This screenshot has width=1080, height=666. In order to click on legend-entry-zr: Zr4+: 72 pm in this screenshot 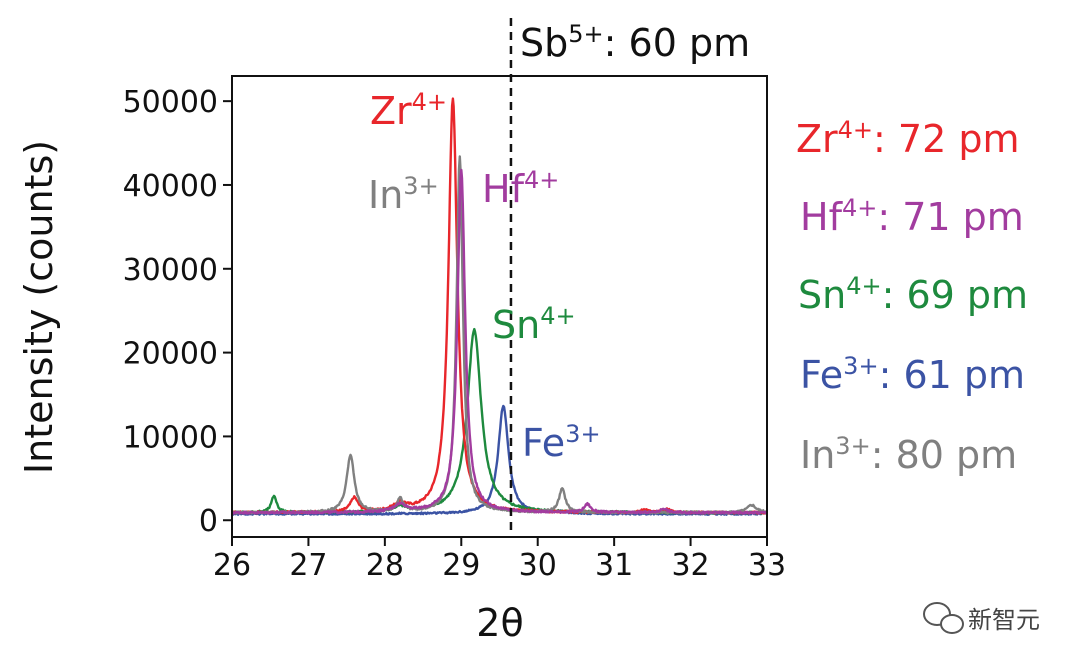, I will do `click(908, 138)`.